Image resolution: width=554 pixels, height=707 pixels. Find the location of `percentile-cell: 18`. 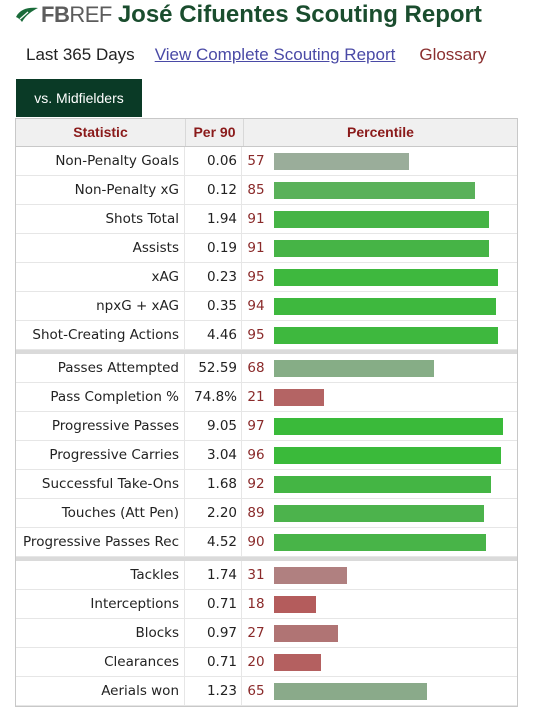

percentile-cell: 18 is located at coordinates (379, 604).